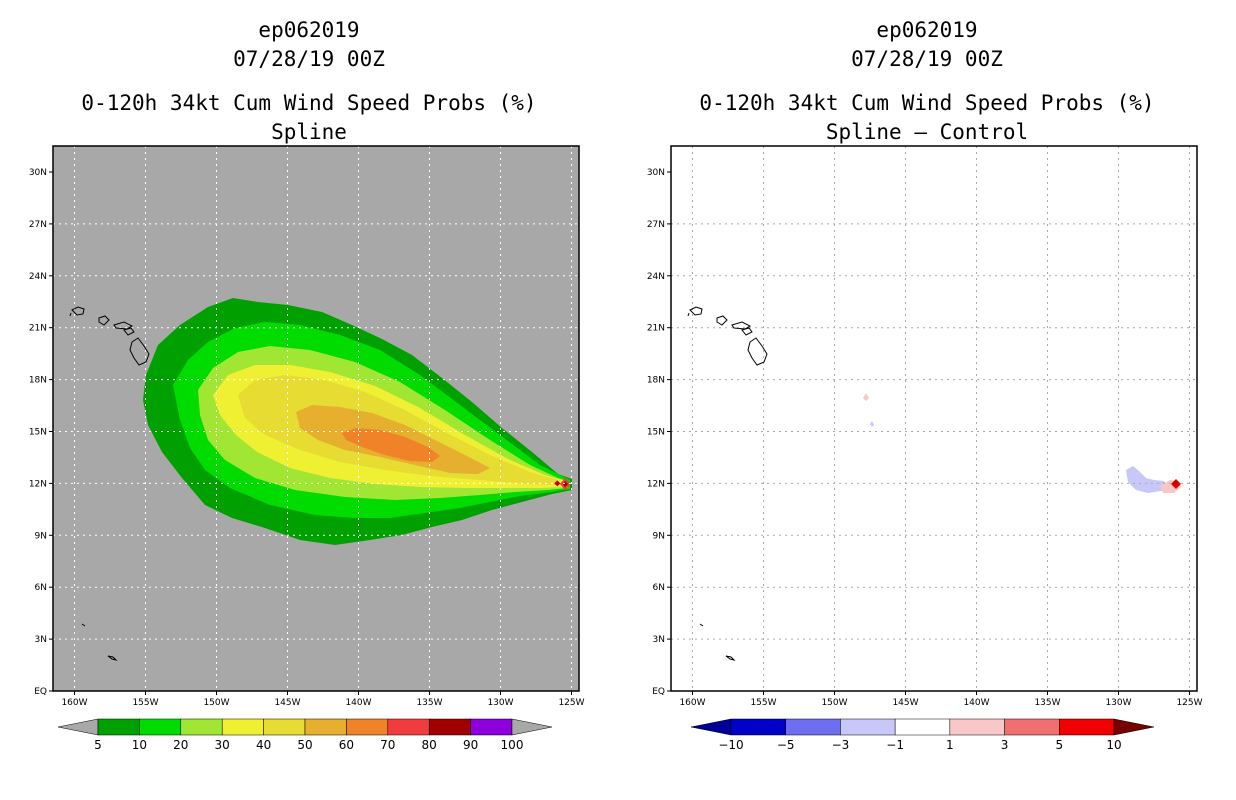 The image size is (1236, 800). What do you see at coordinates (872, 424) in the screenshot?
I see `diff-negative-dot` at bounding box center [872, 424].